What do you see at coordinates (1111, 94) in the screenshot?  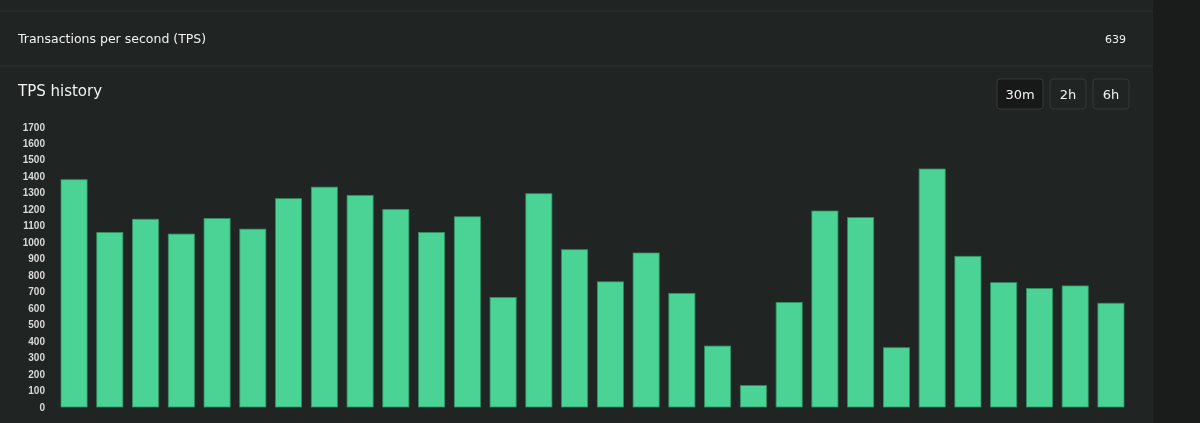 I see `time-range-button: 6h` at bounding box center [1111, 94].